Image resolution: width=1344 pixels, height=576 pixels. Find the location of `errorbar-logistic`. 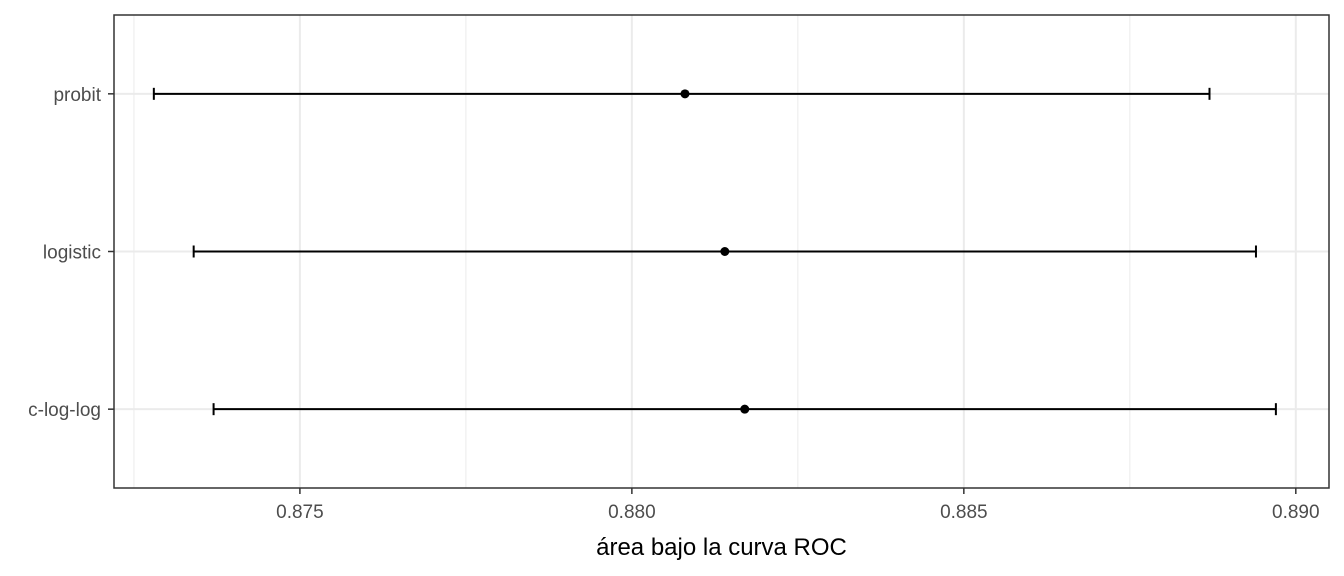

errorbar-logistic is located at coordinates (724, 251).